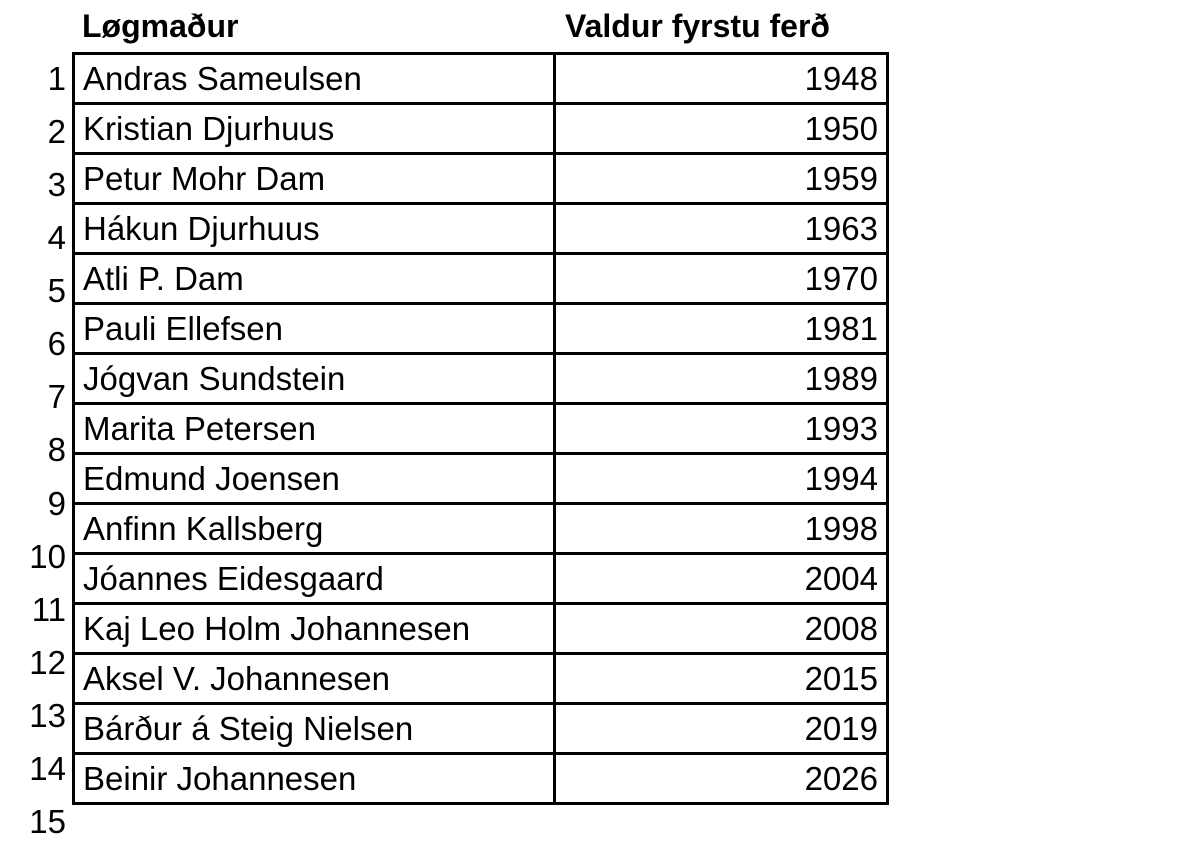 The width and height of the screenshot is (1190, 862). I want to click on row-number: 1, so click(56, 78).